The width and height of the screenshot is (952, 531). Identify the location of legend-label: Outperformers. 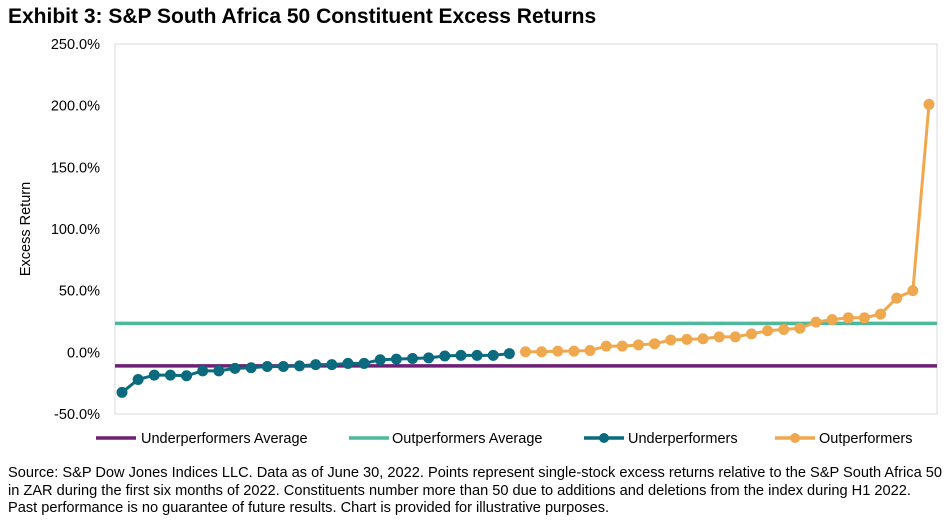
(865, 439).